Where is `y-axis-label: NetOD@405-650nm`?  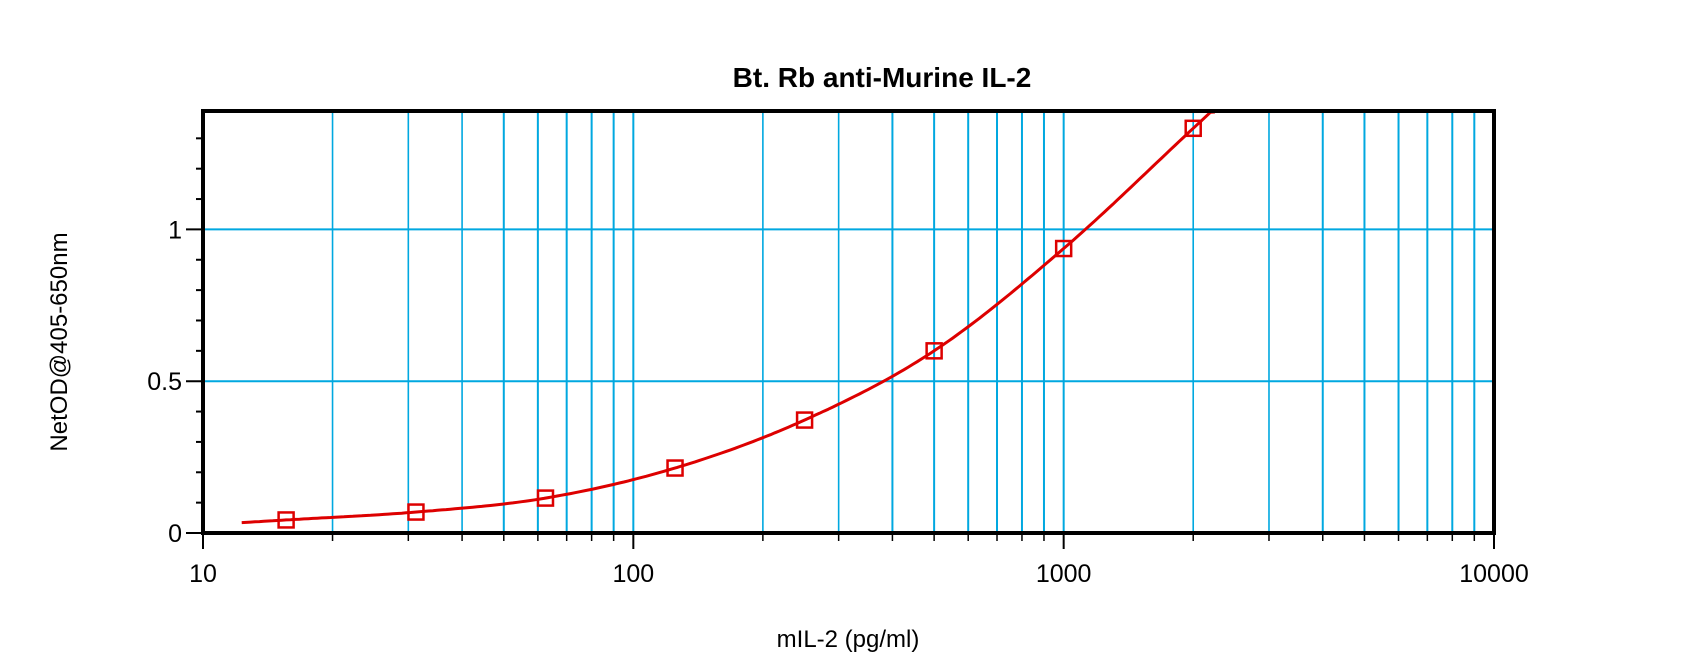
y-axis-label: NetOD@405-650nm is located at coordinates (59, 341).